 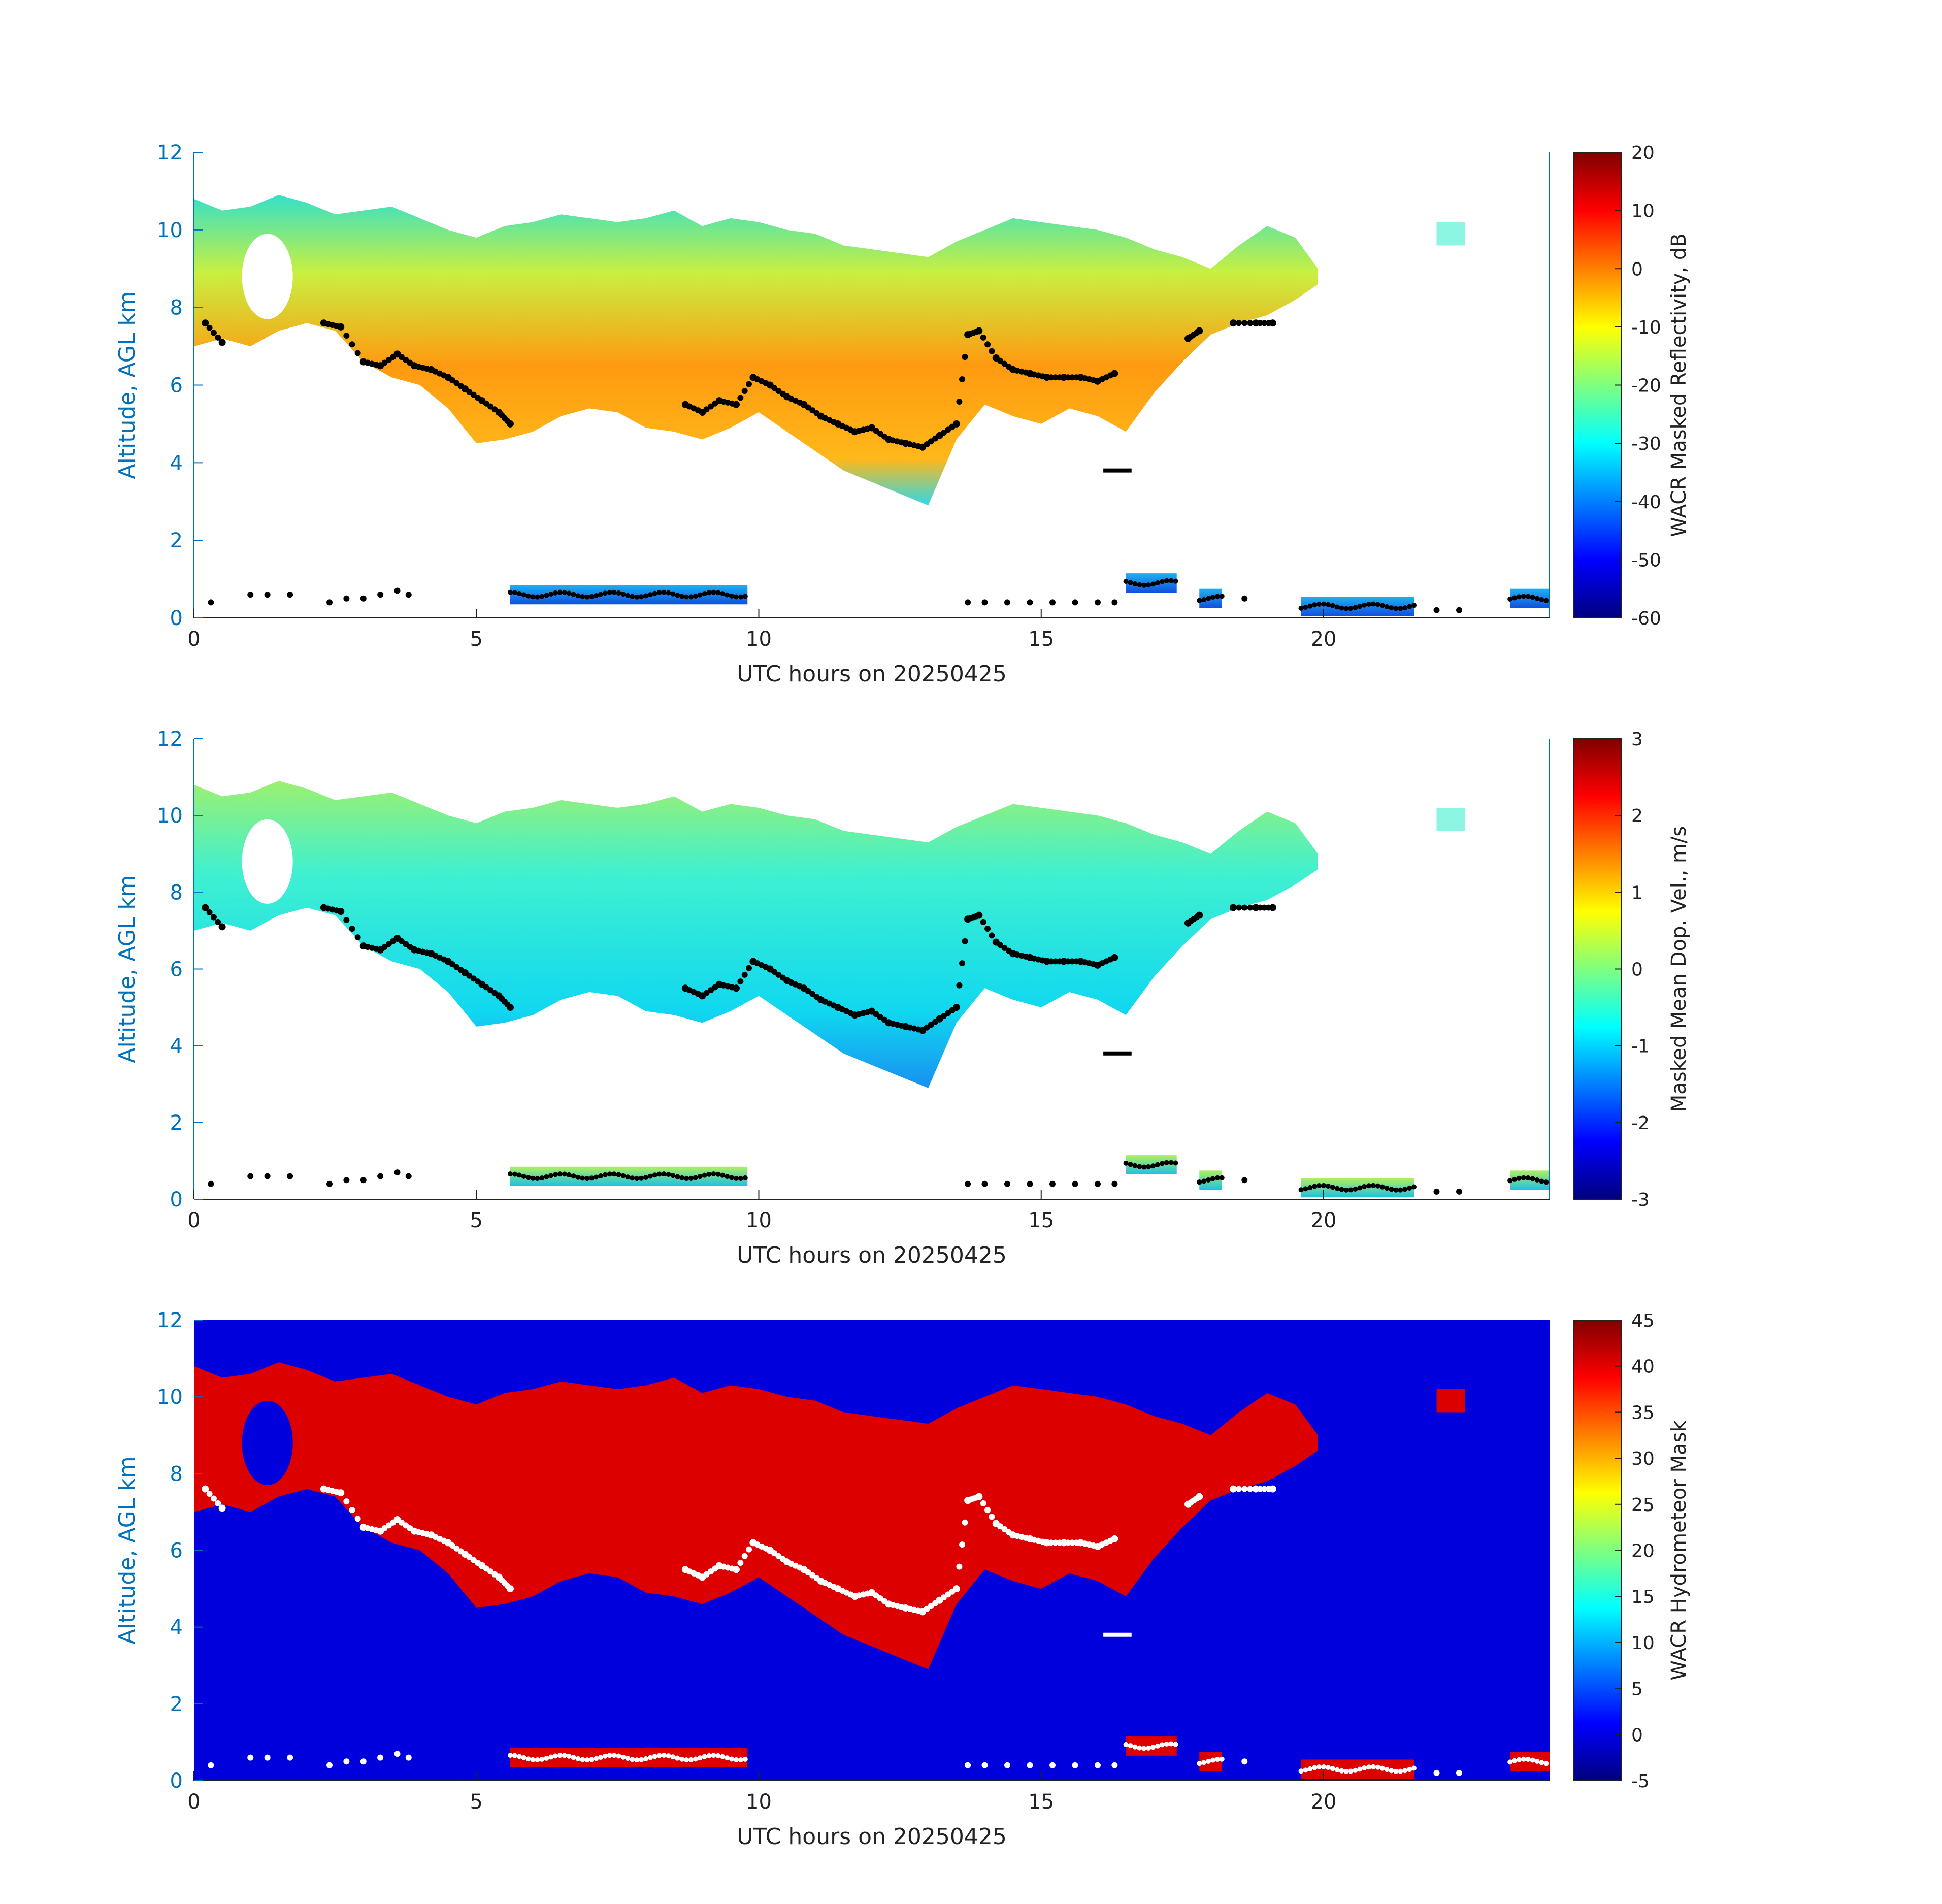 What do you see at coordinates (193, 1221) in the screenshot?
I see `x-tick-label: 0` at bounding box center [193, 1221].